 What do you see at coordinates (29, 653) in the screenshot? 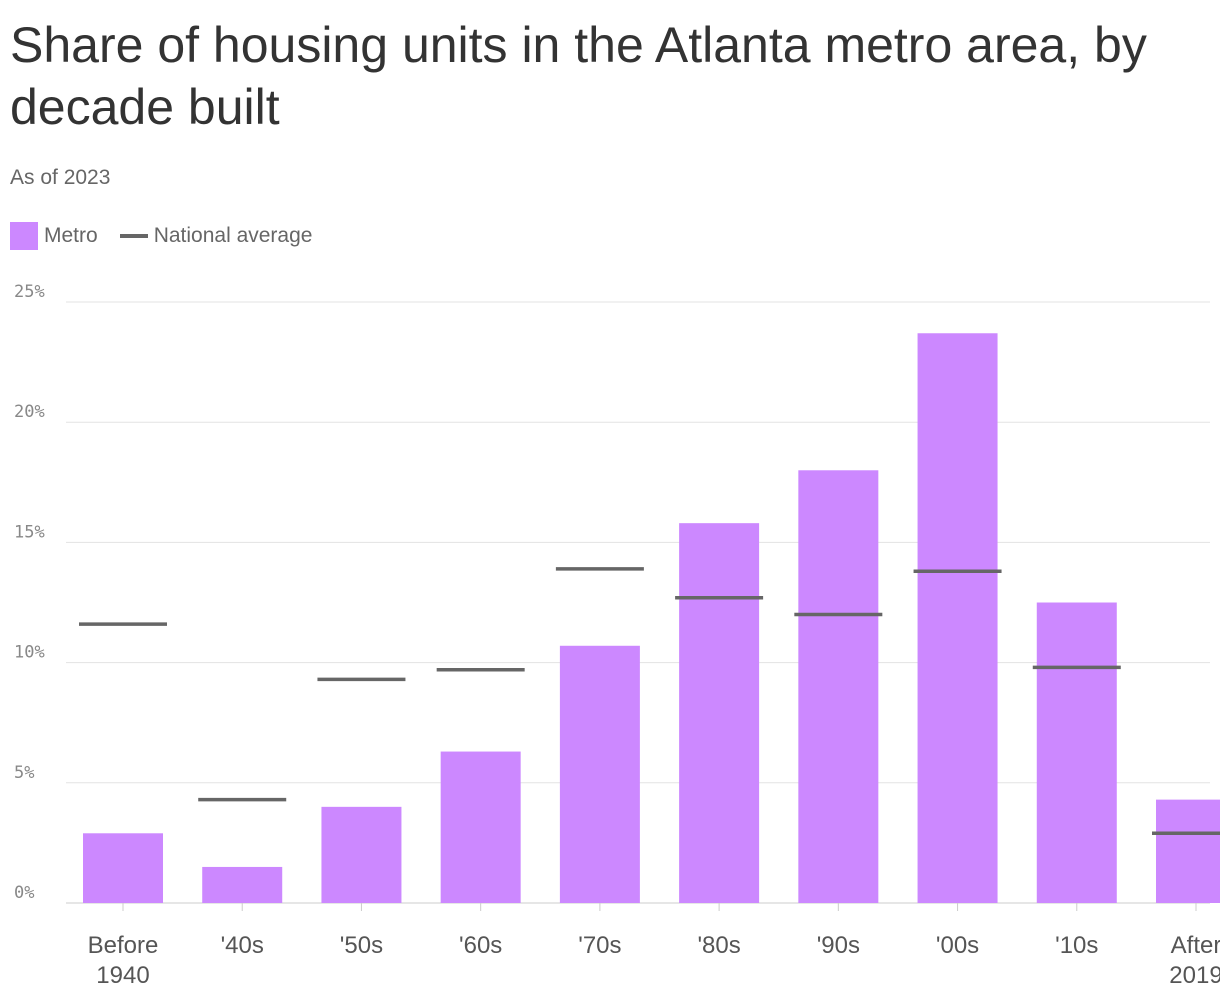
I see `y-tick-label: 10%` at bounding box center [29, 653].